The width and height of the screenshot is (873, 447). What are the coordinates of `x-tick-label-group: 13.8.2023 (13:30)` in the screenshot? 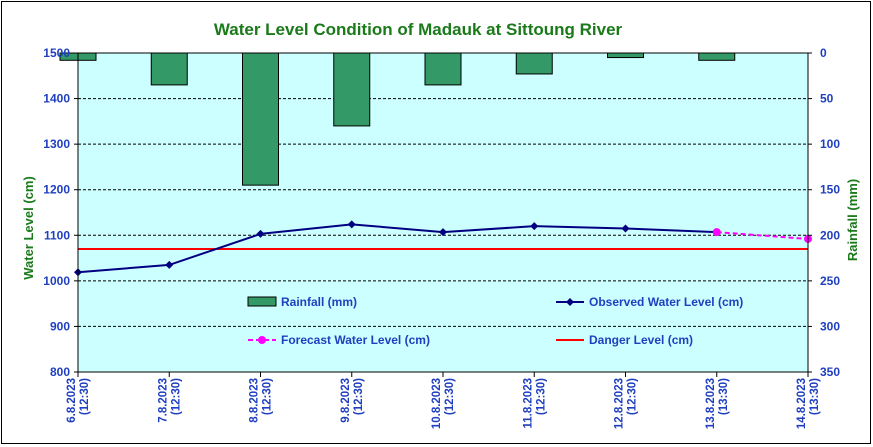 It's located at (717, 403).